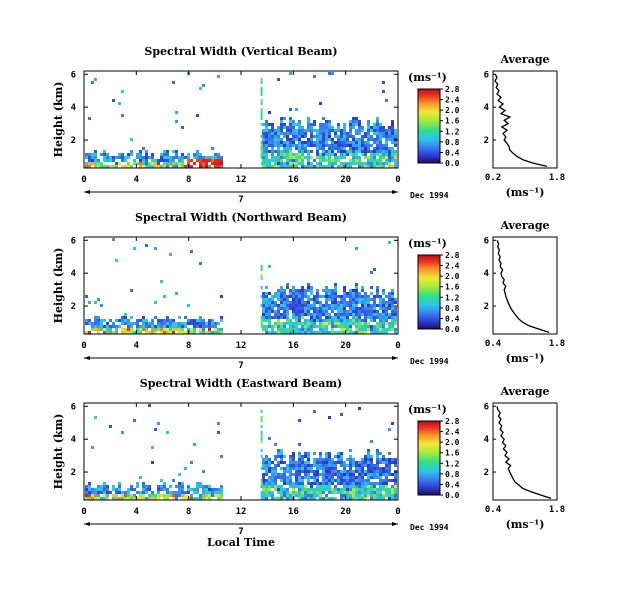 The image size is (617, 598). I want to click on x-tick-label: 0, so click(397, 512).